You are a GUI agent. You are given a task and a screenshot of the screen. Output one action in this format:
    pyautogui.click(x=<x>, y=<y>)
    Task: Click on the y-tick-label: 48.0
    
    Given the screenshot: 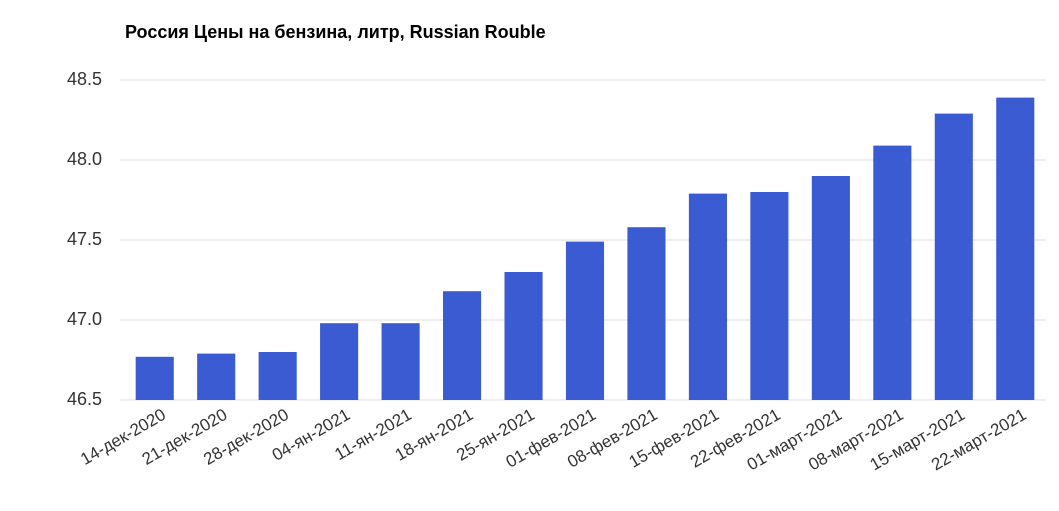 What is the action you would take?
    pyautogui.click(x=84, y=159)
    